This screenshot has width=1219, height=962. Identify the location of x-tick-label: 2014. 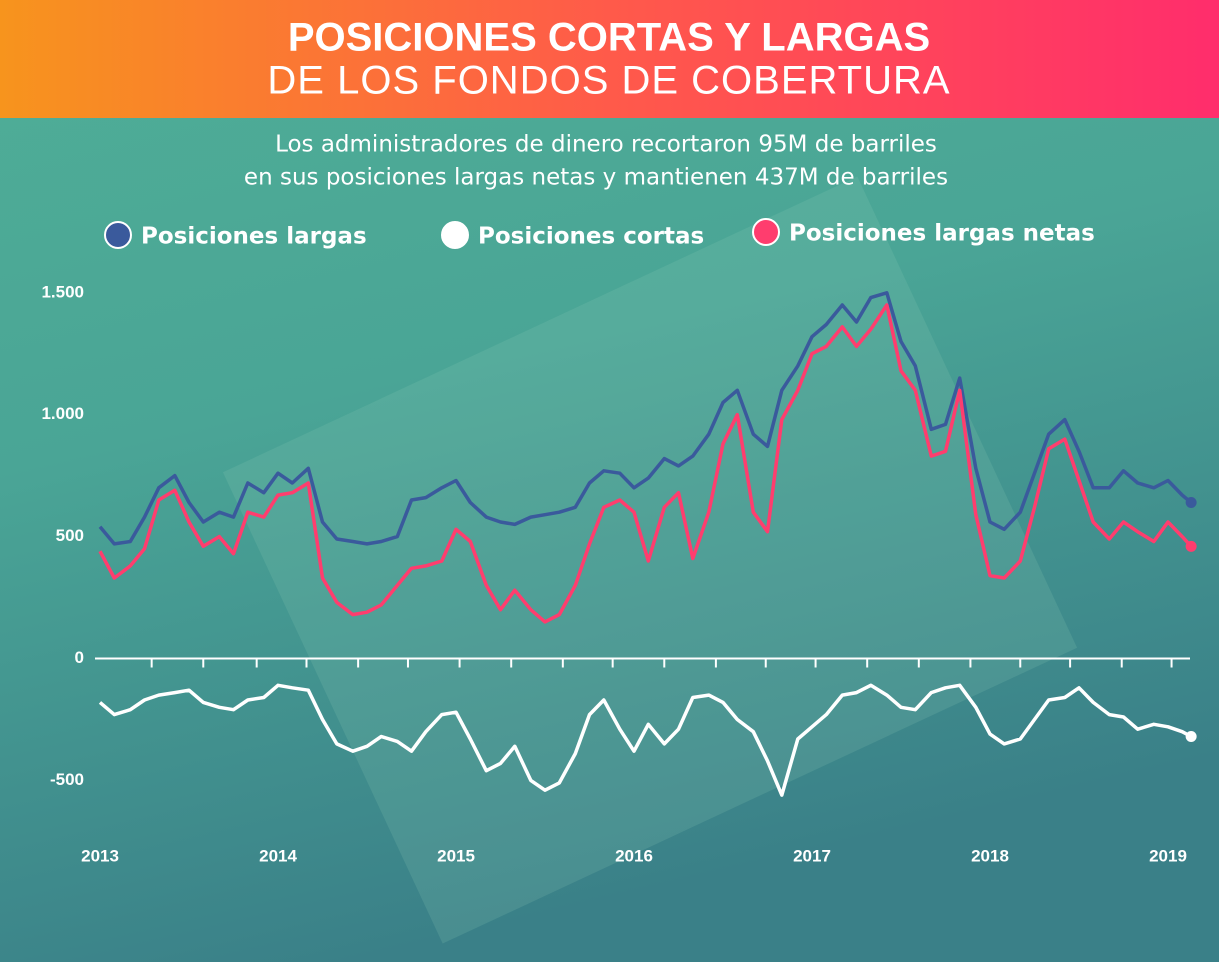
(278, 855).